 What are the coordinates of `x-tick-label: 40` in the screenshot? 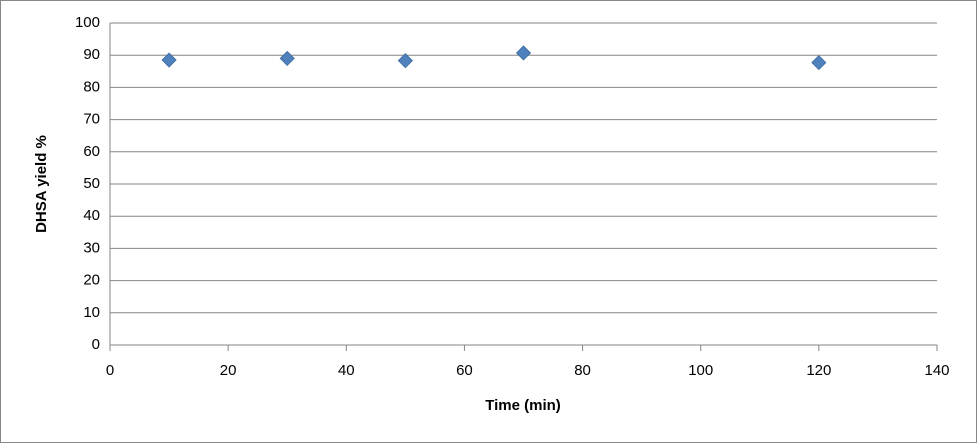 It's located at (346, 370).